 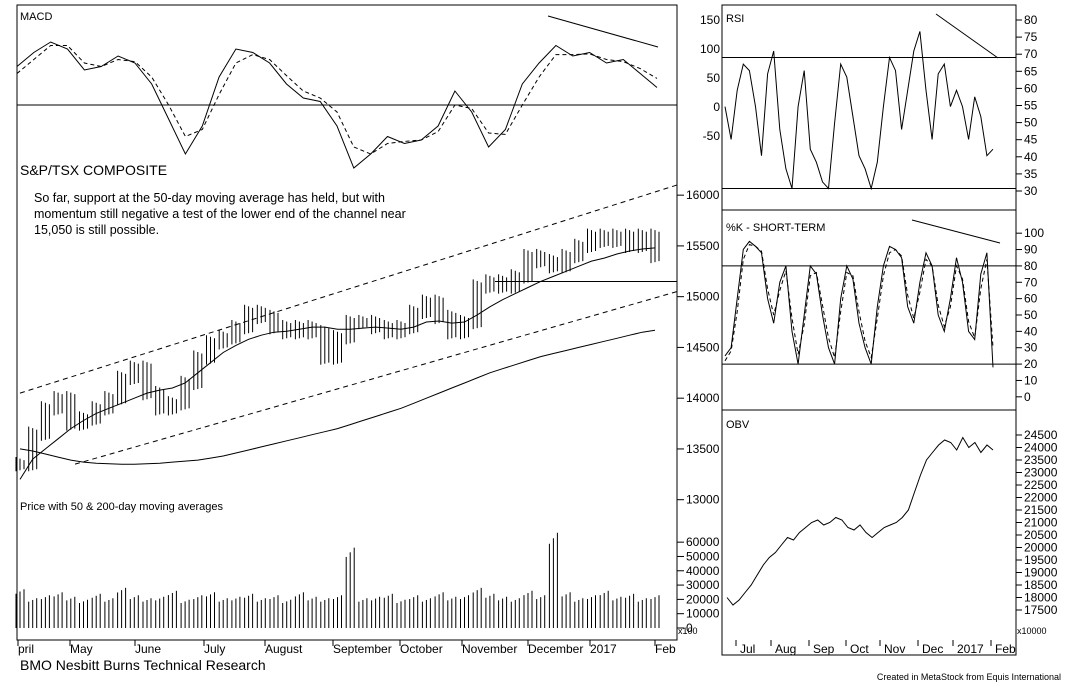 What do you see at coordinates (1031, 157) in the screenshot?
I see `rsi-right-tick-label: 40` at bounding box center [1031, 157].